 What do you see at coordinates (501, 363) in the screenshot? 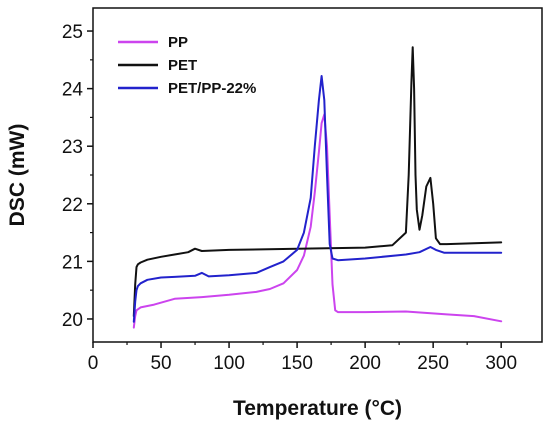
I see `x-tick-label: 300` at bounding box center [501, 363].